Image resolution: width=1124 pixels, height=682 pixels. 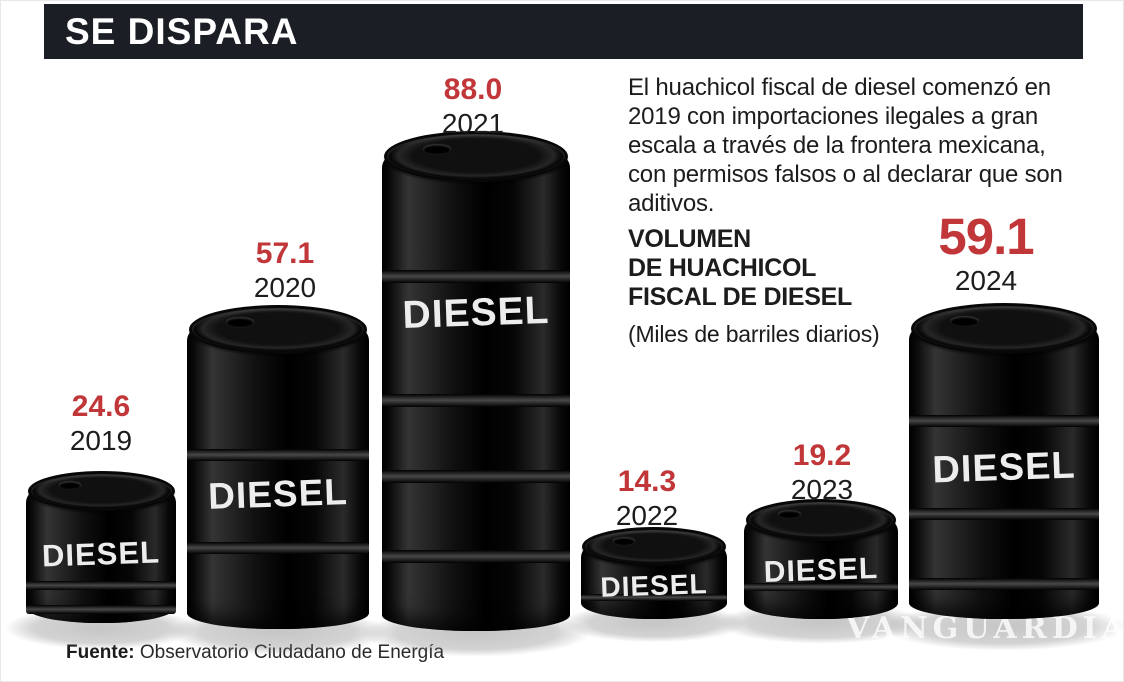 What do you see at coordinates (100, 652) in the screenshot?
I see `source-label: Fuente:` at bounding box center [100, 652].